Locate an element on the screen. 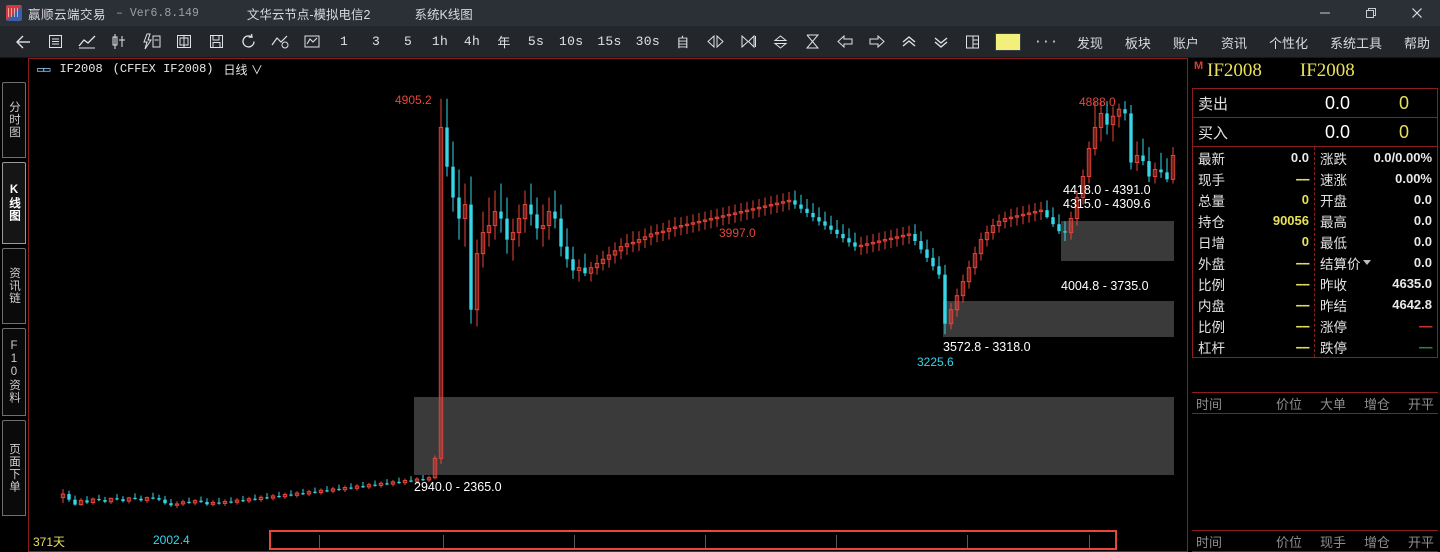 The image size is (1440, 552). period-button-year: 年 is located at coordinates (504, 43).